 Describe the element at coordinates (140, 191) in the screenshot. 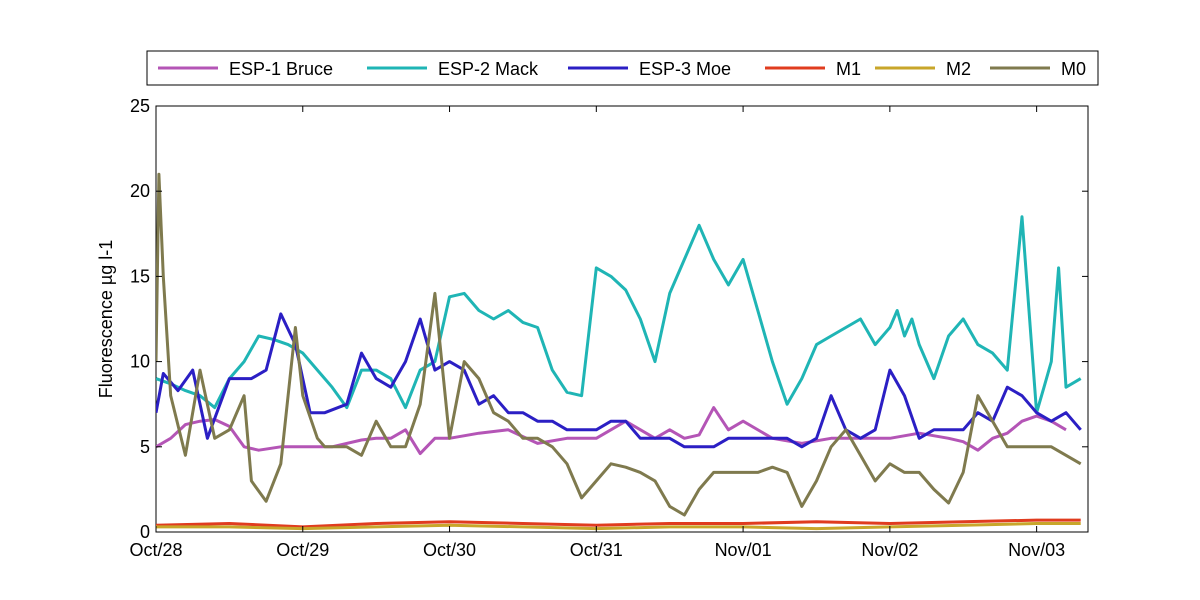

I see `y-tick-label: 20` at that location.